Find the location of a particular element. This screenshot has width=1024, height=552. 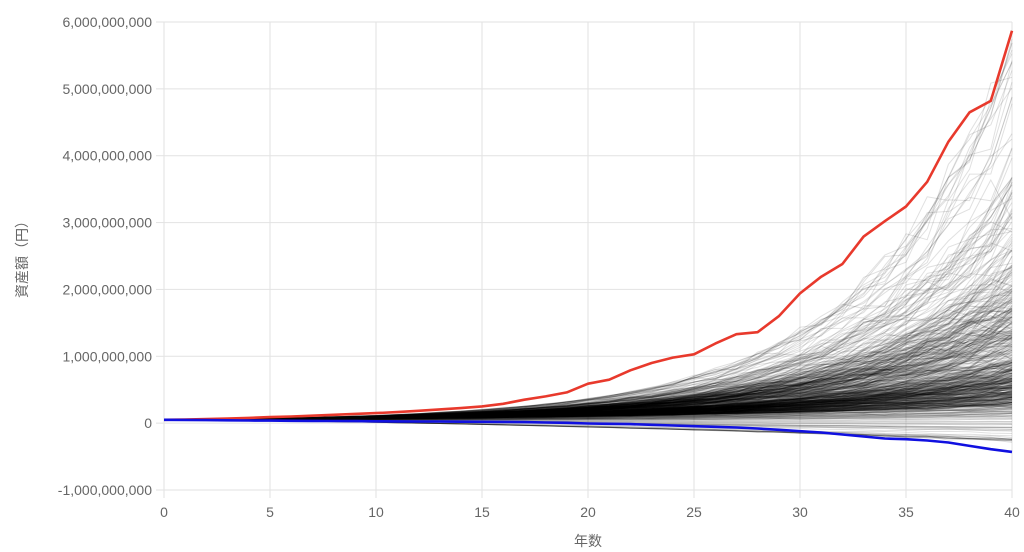

y-axis-title: 資産額（円） is located at coordinates (23, 256).